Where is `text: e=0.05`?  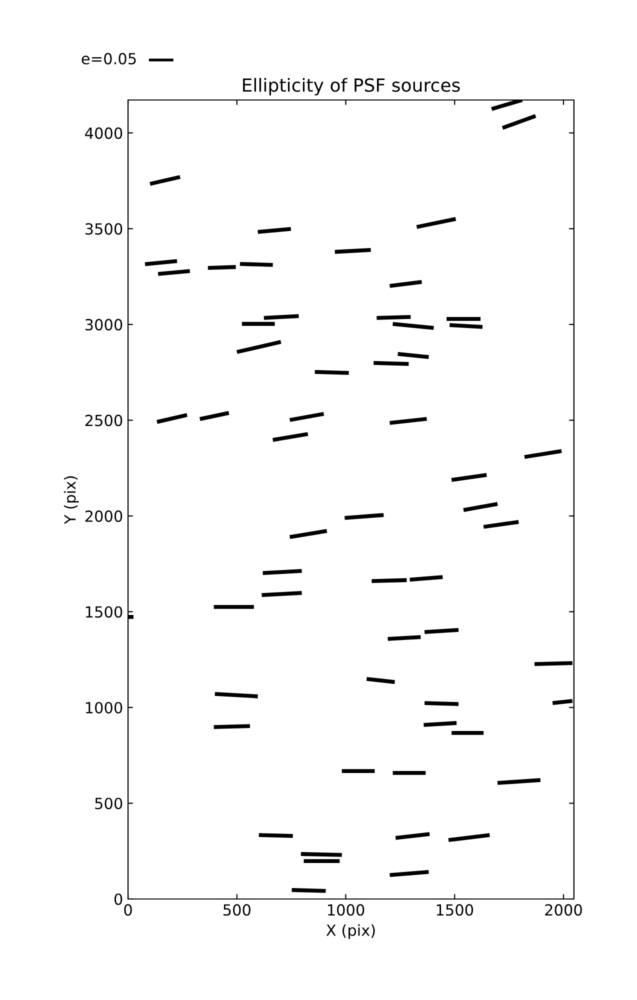 text: e=0.05 is located at coordinates (109, 58).